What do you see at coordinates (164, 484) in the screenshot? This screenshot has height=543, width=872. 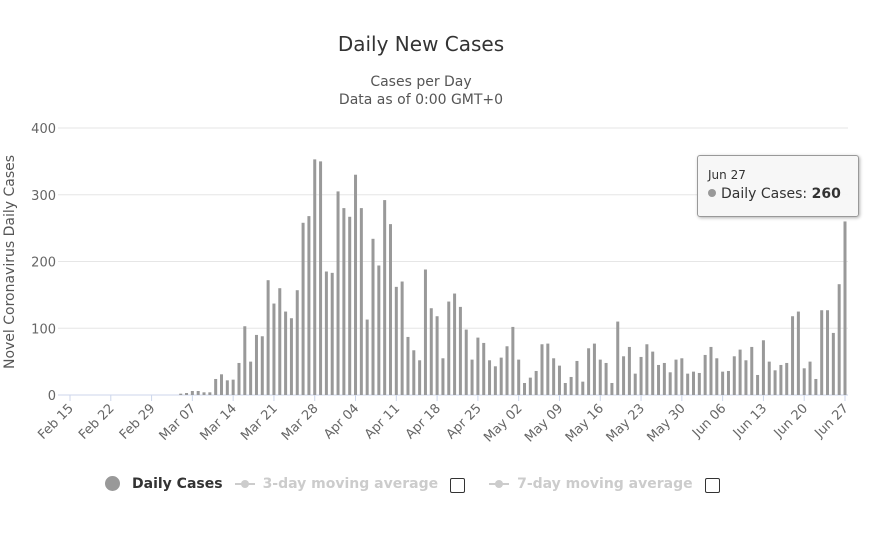 I see `legend-item-daily-cases: Daily Cases` at bounding box center [164, 484].